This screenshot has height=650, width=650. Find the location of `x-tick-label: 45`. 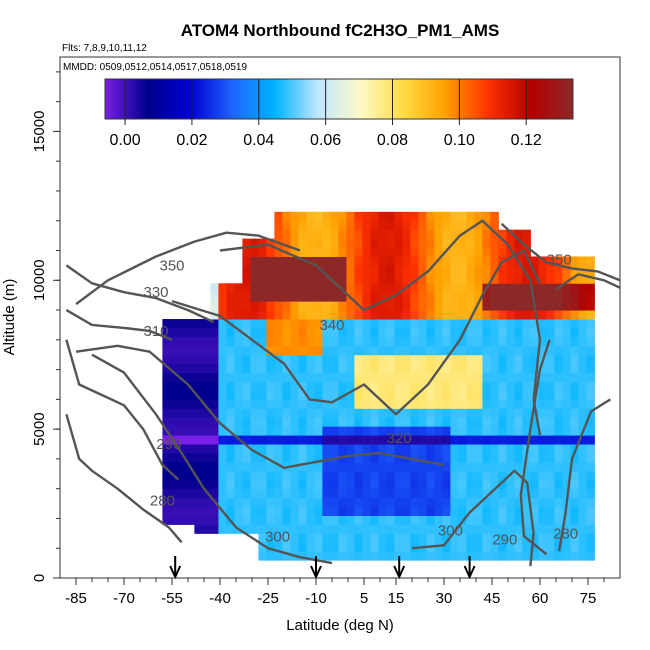

x-tick-label: 45 is located at coordinates (492, 598).